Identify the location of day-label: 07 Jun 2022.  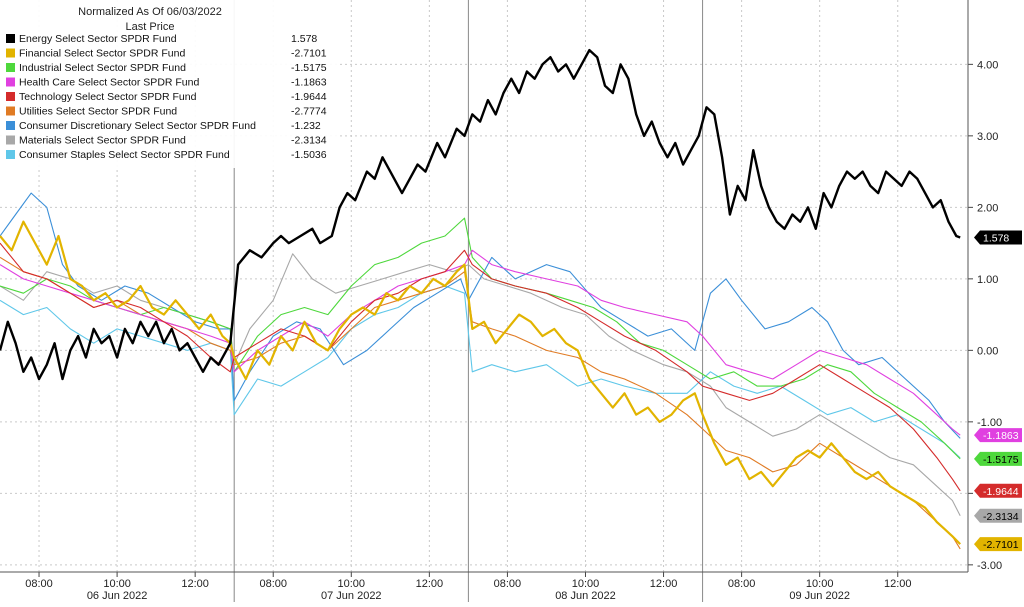
(351, 596).